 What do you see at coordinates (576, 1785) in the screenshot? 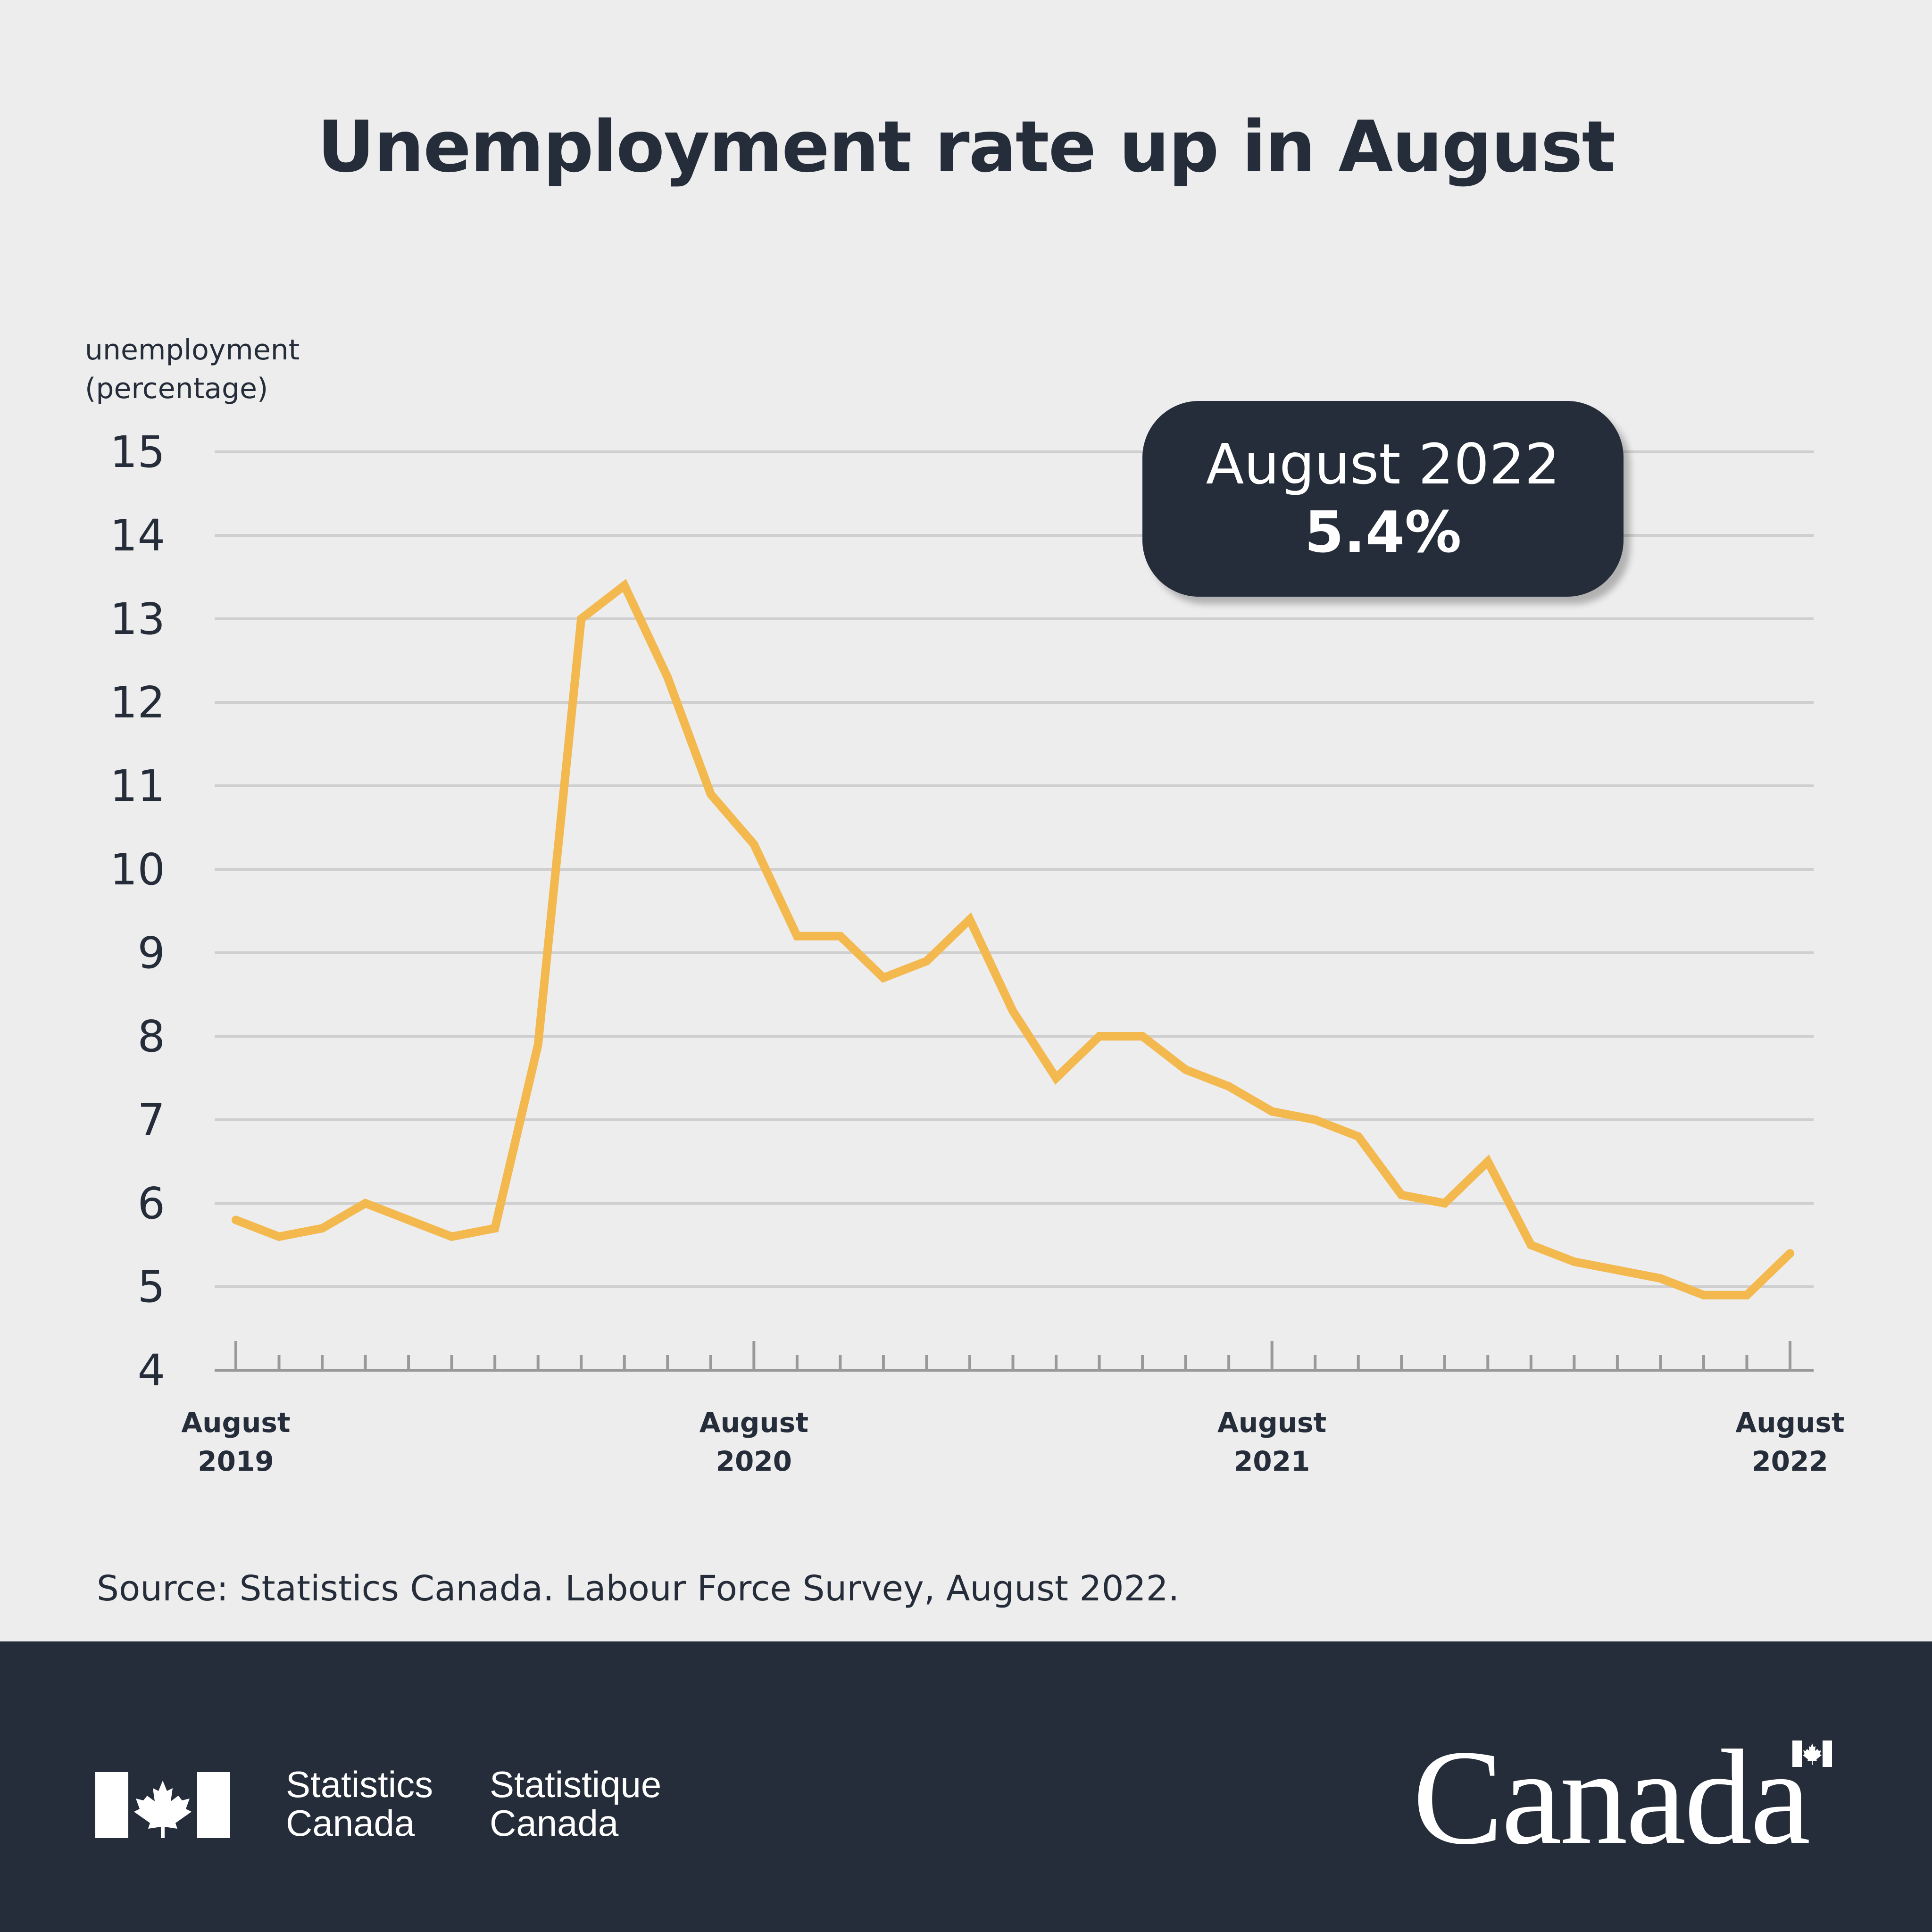
I see `wordmark-fr-line1: Statistique` at bounding box center [576, 1785].